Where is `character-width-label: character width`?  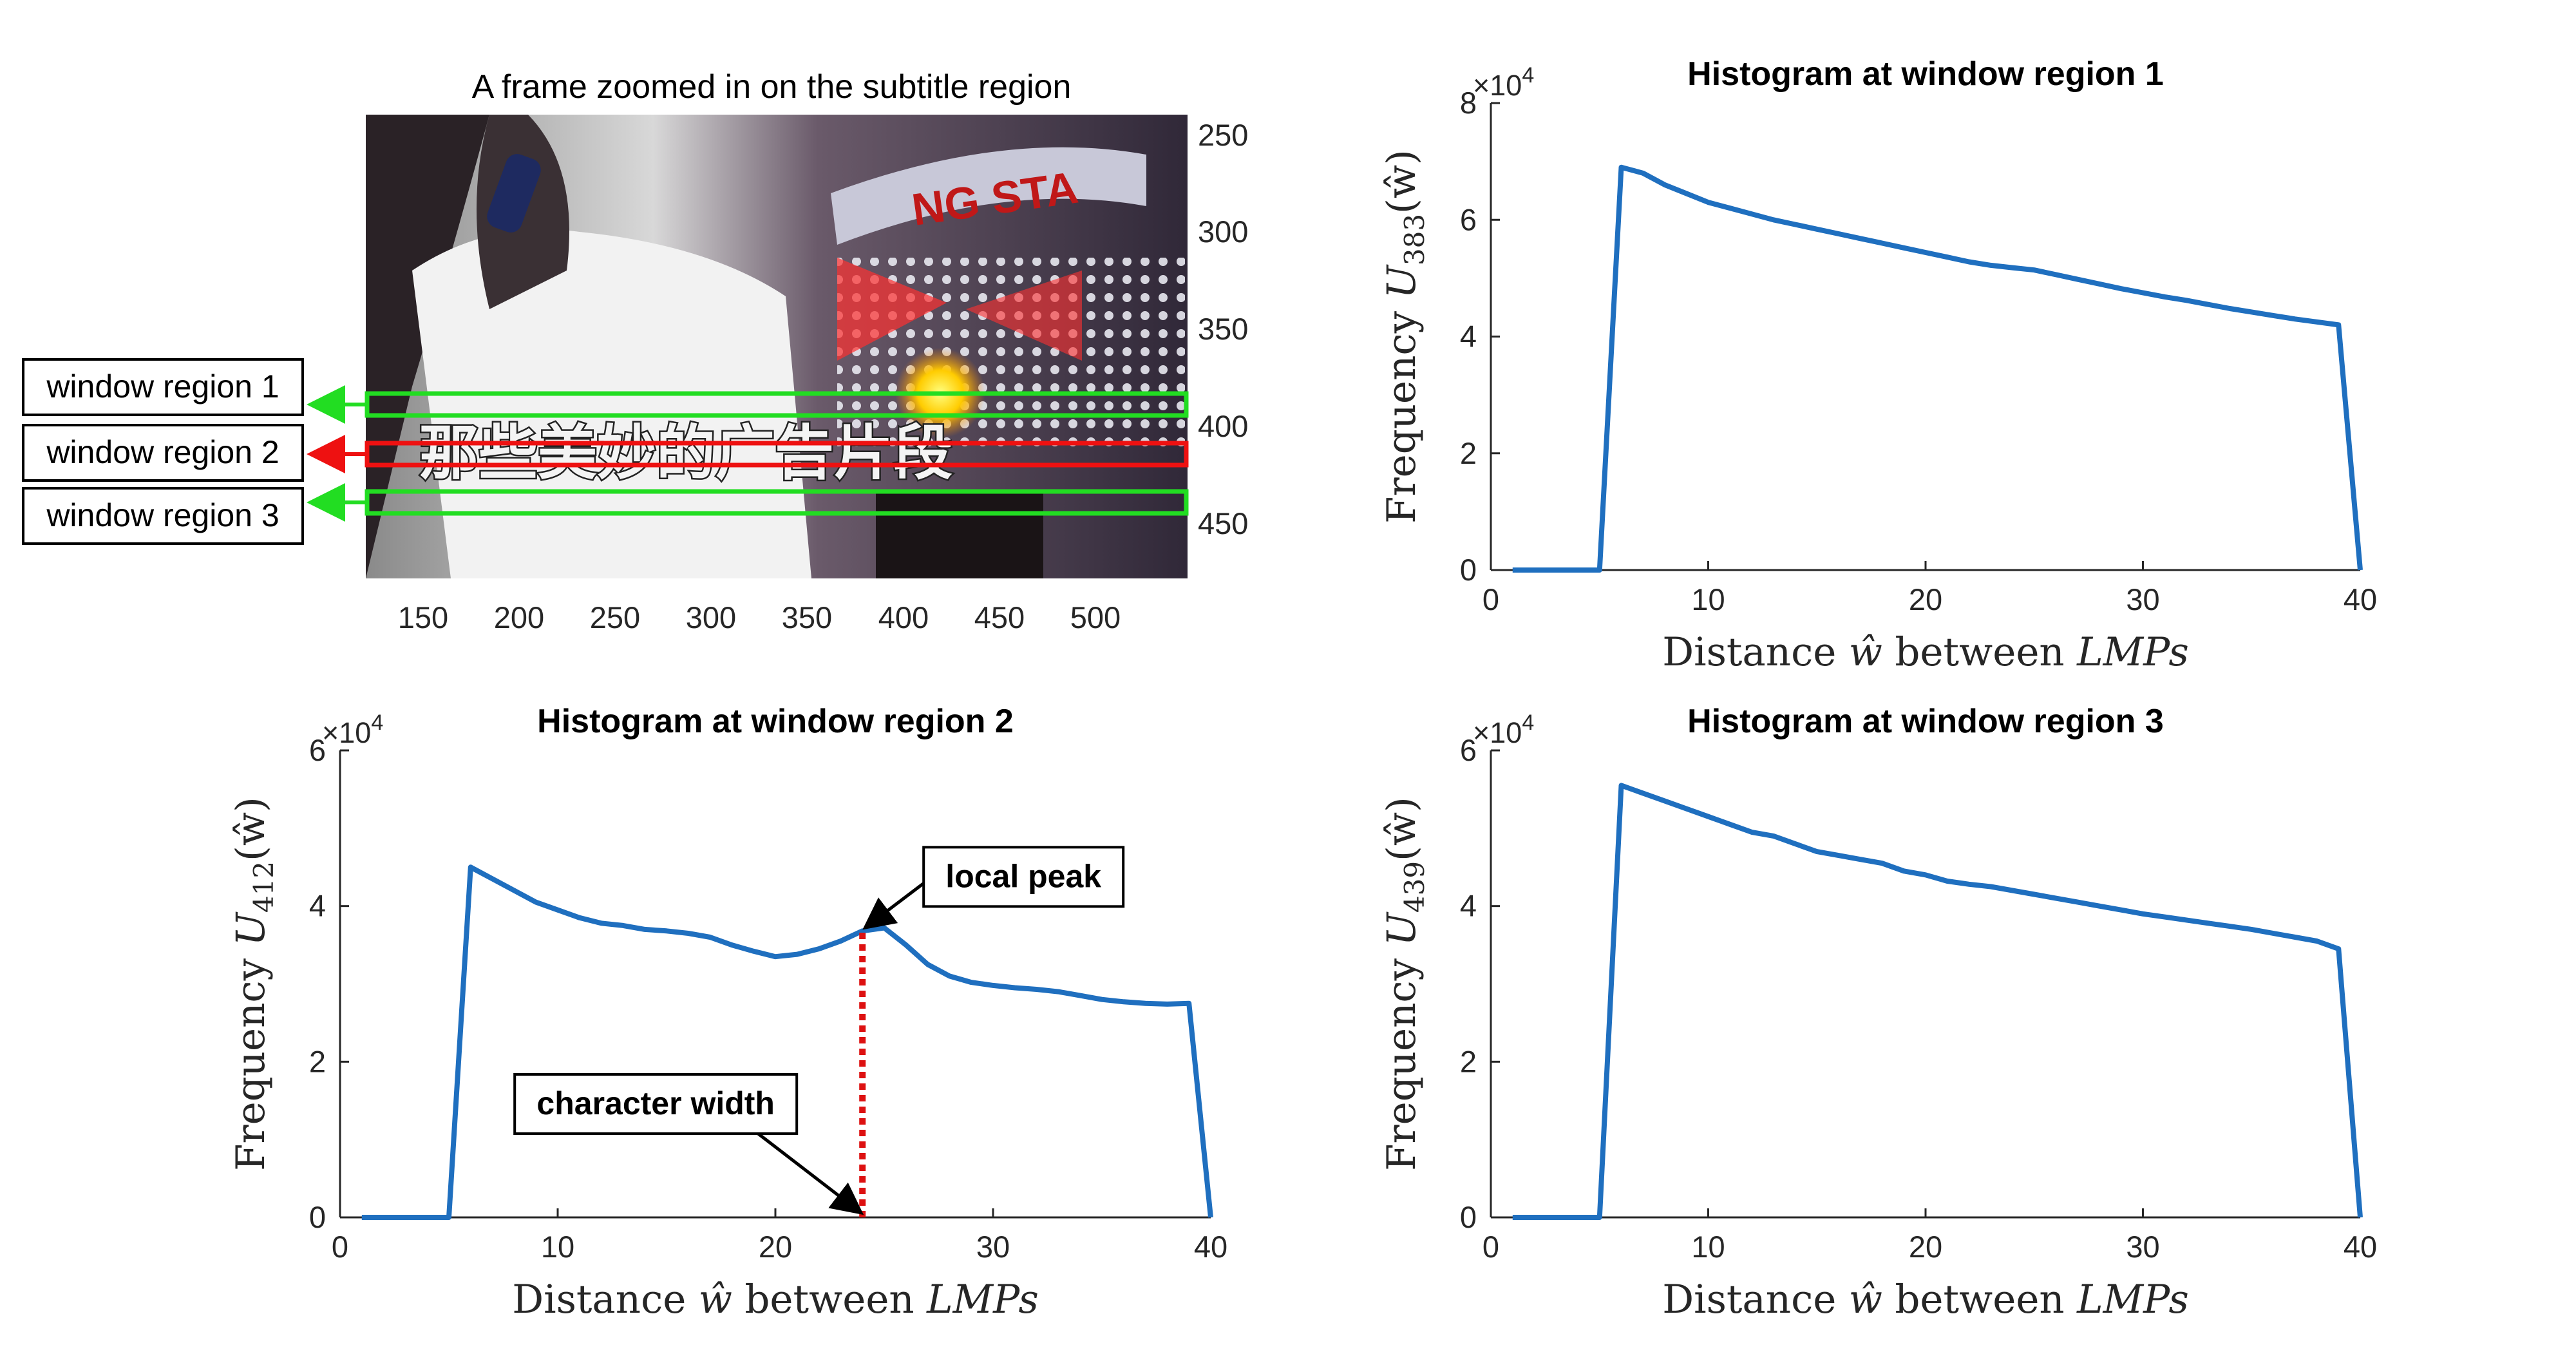 character-width-label: character width is located at coordinates (655, 1103).